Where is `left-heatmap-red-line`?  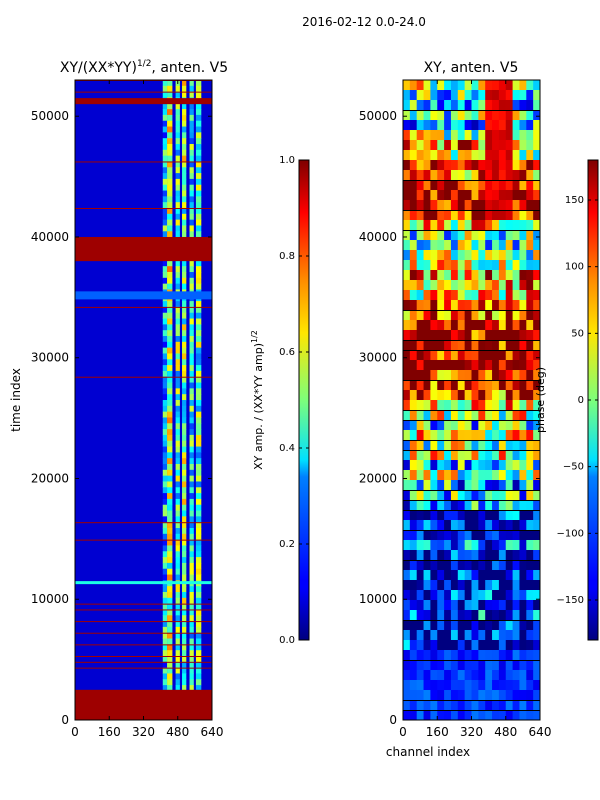 left-heatmap-red-line is located at coordinates (143, 523).